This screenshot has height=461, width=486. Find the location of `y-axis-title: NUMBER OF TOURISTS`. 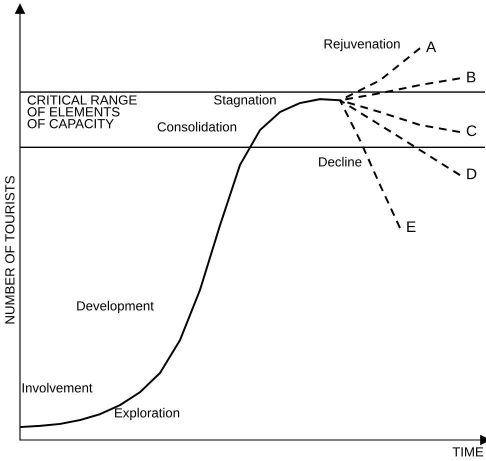

y-axis-title: NUMBER OF TOURISTS is located at coordinates (10, 250).